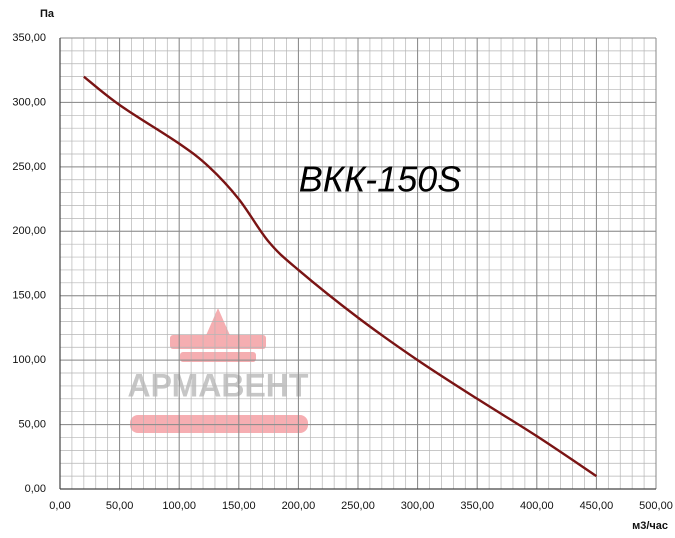  Describe the element at coordinates (239, 506) in the screenshot. I see `x-tick-label: 150,00` at that location.